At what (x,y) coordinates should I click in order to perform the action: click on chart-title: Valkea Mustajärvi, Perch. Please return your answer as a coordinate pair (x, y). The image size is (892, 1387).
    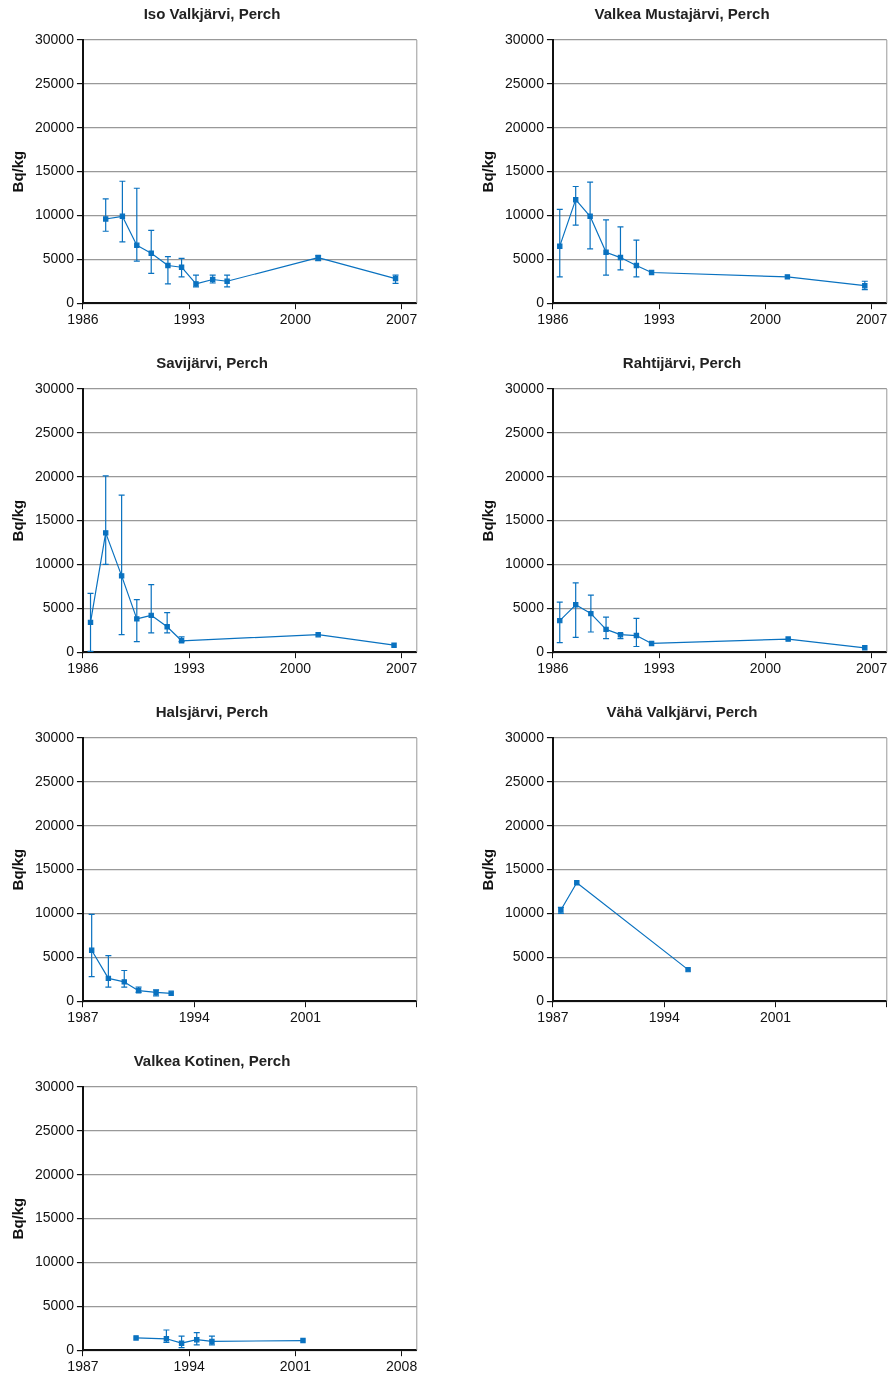
    Looking at the image, I should click on (682, 14).